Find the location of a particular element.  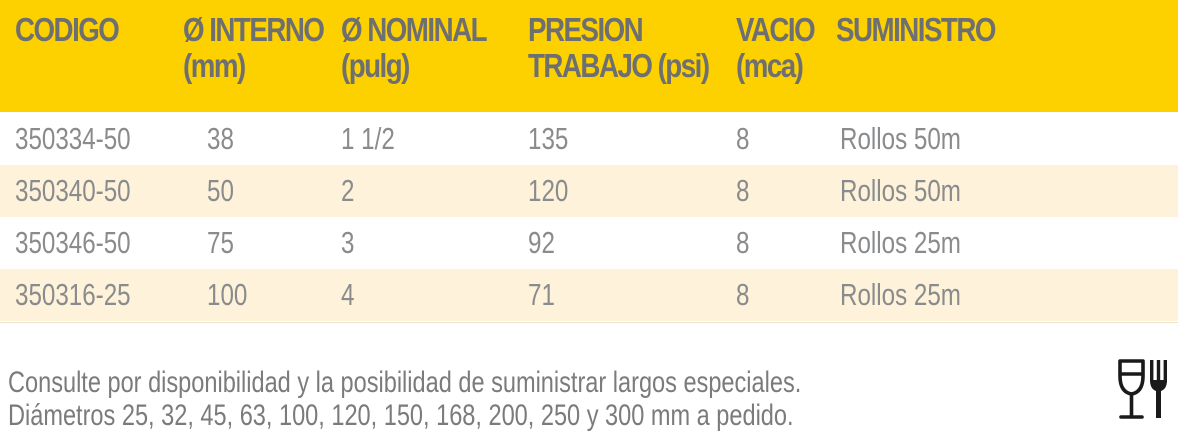

food-grade-glass-fork-icon is located at coordinates (1142, 389).